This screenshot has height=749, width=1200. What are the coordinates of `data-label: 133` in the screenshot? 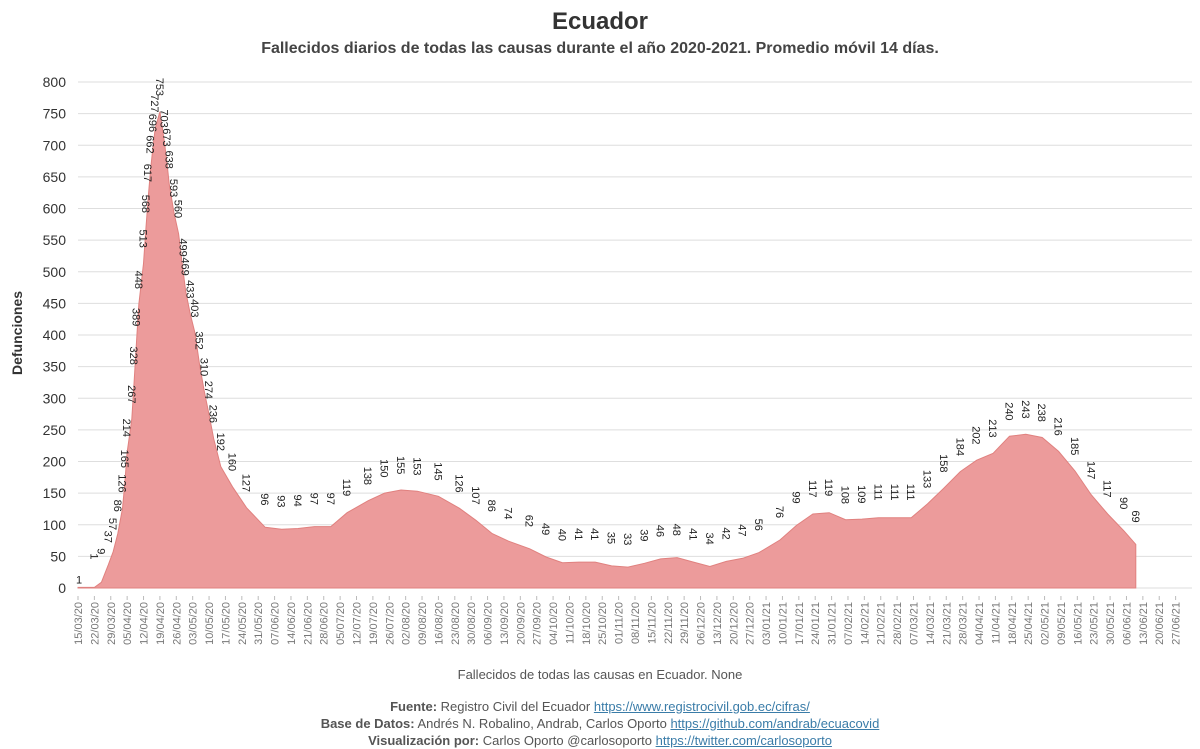 It's located at (927, 479).